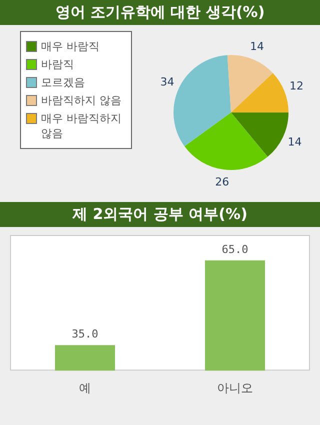 This screenshot has width=320, height=425. Describe the element at coordinates (85, 387) in the screenshot. I see `x-tick-label: 예` at that location.